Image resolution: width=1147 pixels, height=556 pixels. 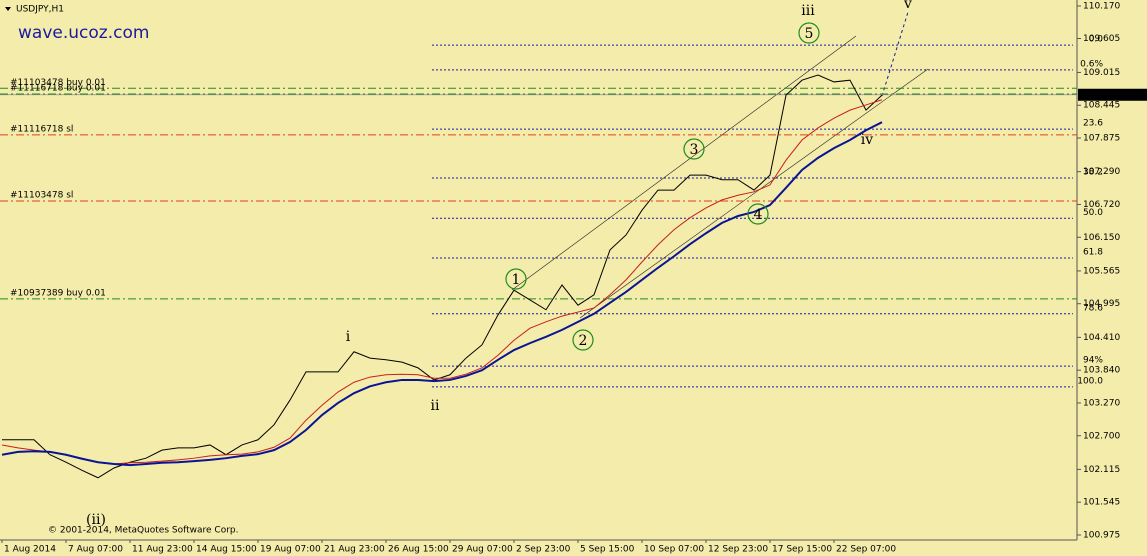 I want to click on wave-label: 3, so click(x=694, y=150).